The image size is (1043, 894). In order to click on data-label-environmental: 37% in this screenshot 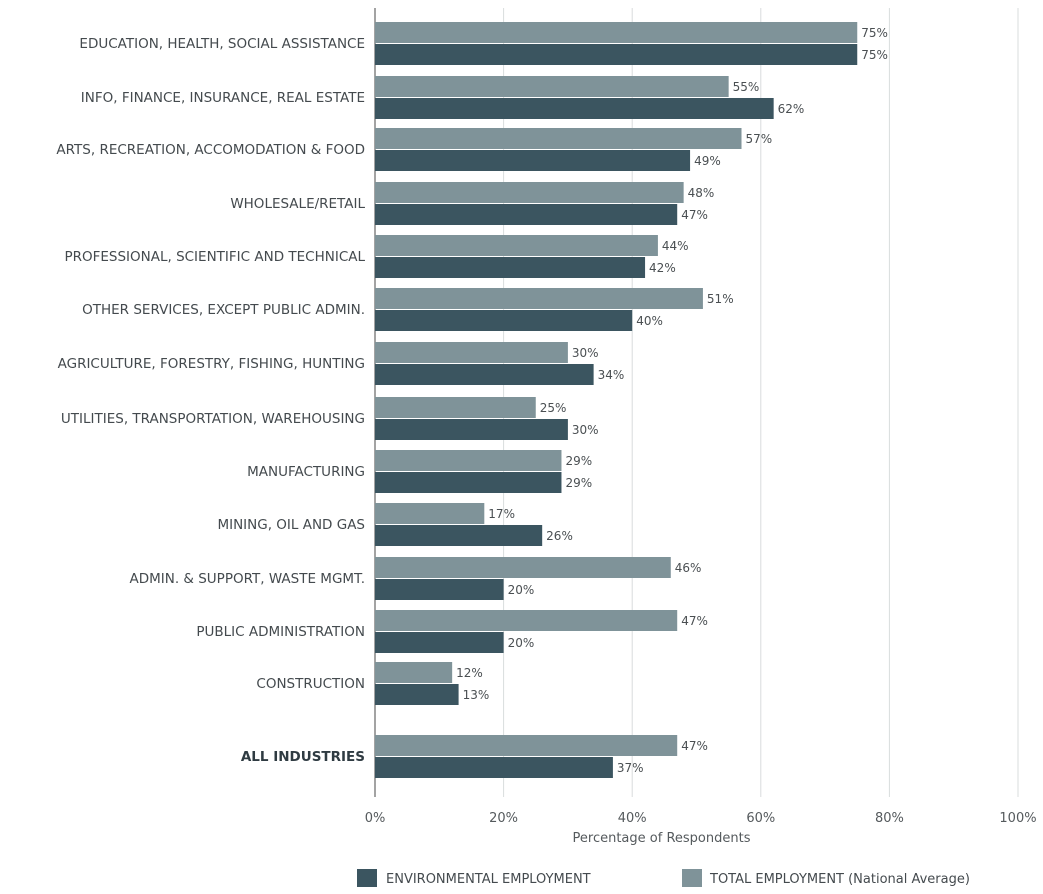, I will do `click(630, 768)`.